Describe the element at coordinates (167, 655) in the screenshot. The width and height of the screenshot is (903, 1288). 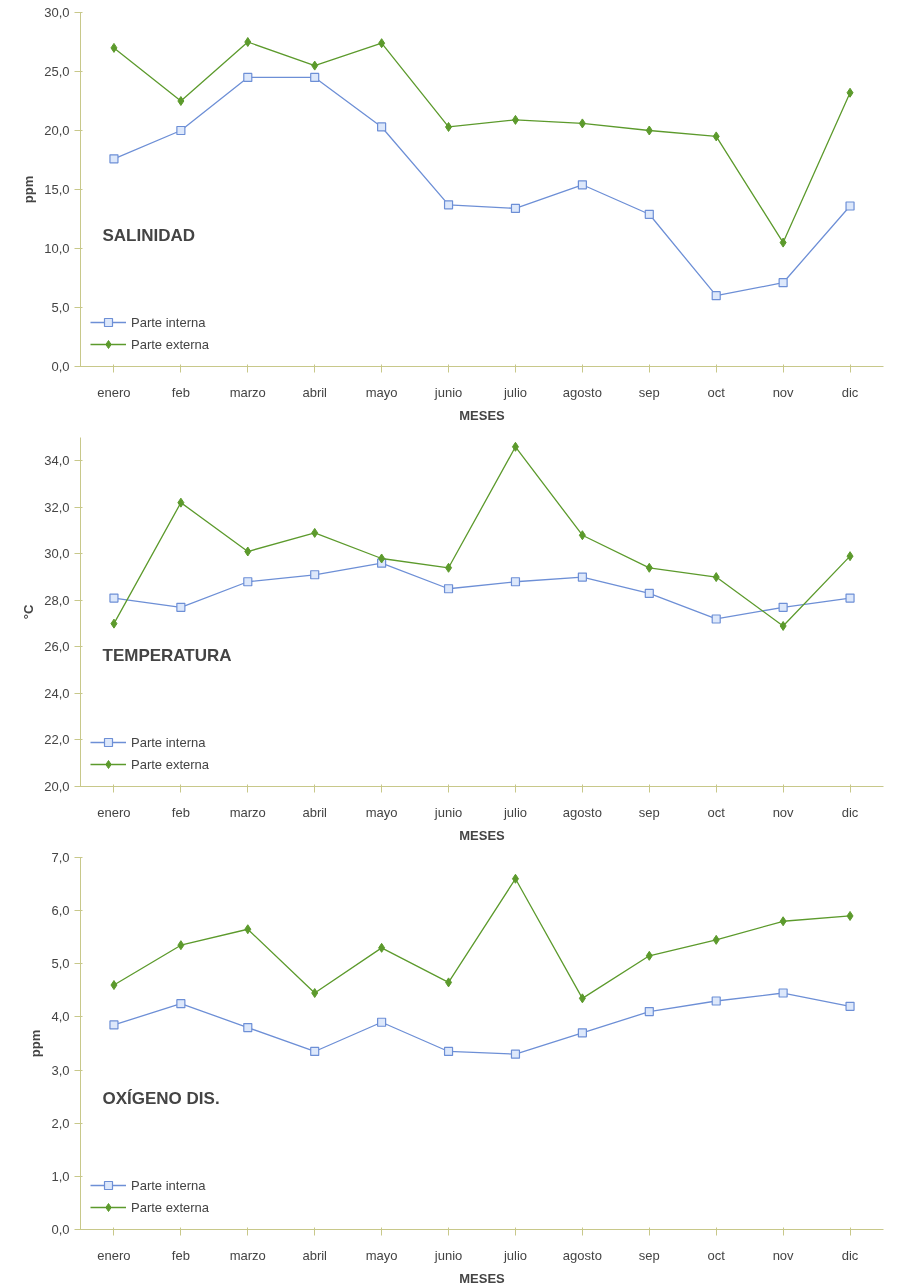
I see `text: TEMPERATURA` at that location.